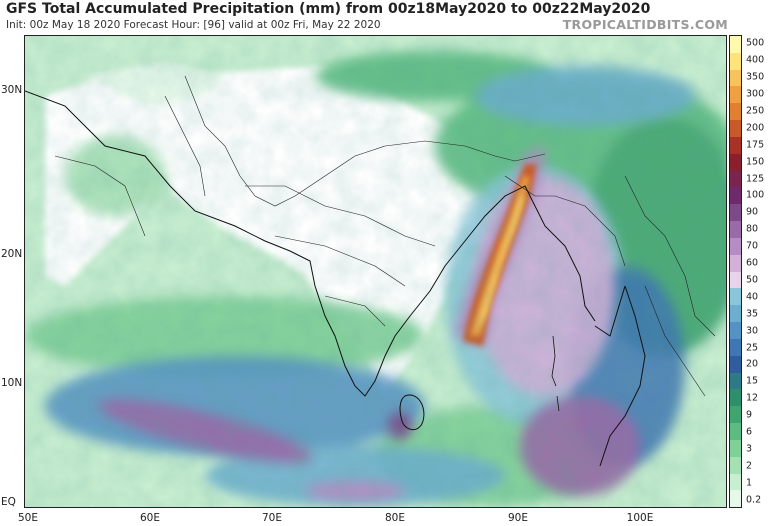 This screenshot has height=526, width=768. Describe the element at coordinates (755, 111) in the screenshot. I see `colorbar-label: 250` at that location.